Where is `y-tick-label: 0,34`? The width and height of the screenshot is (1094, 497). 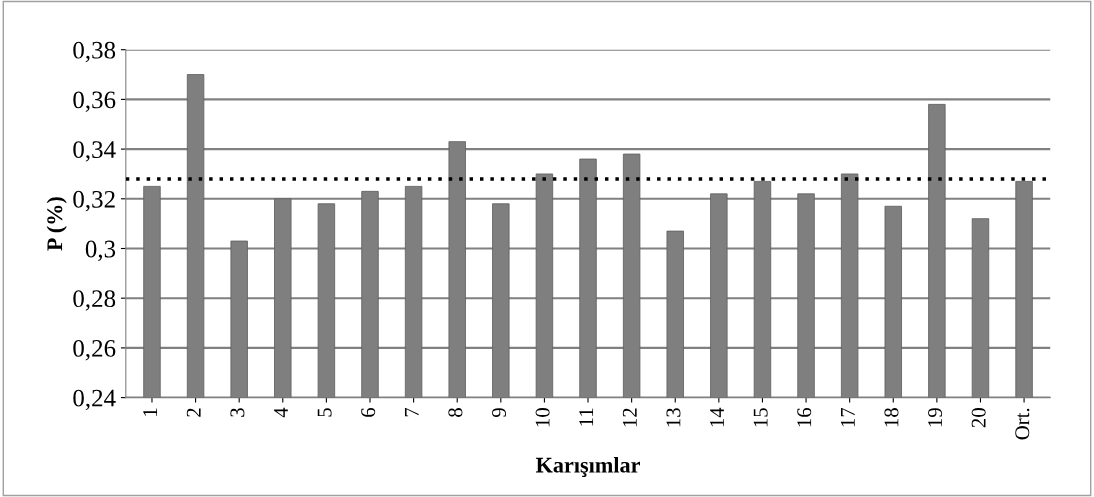 y-tick-label: 0,34 is located at coordinates (94, 151).